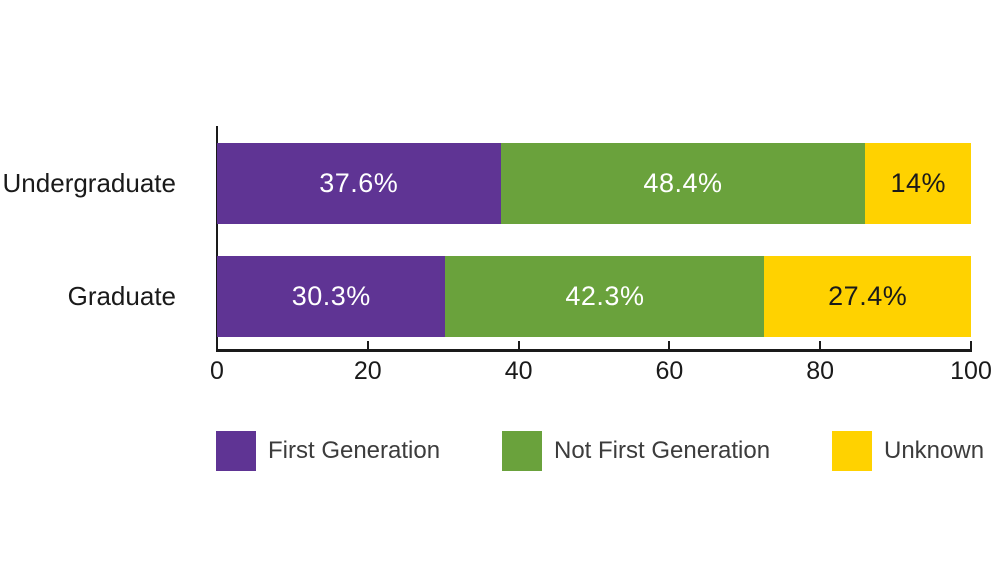  I want to click on bar-value-label: 14%, so click(918, 183).